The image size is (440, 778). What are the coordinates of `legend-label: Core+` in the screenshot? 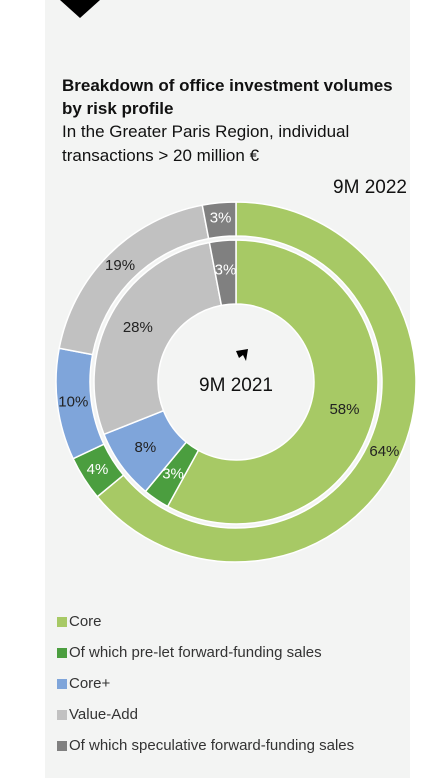 It's located at (90, 683).